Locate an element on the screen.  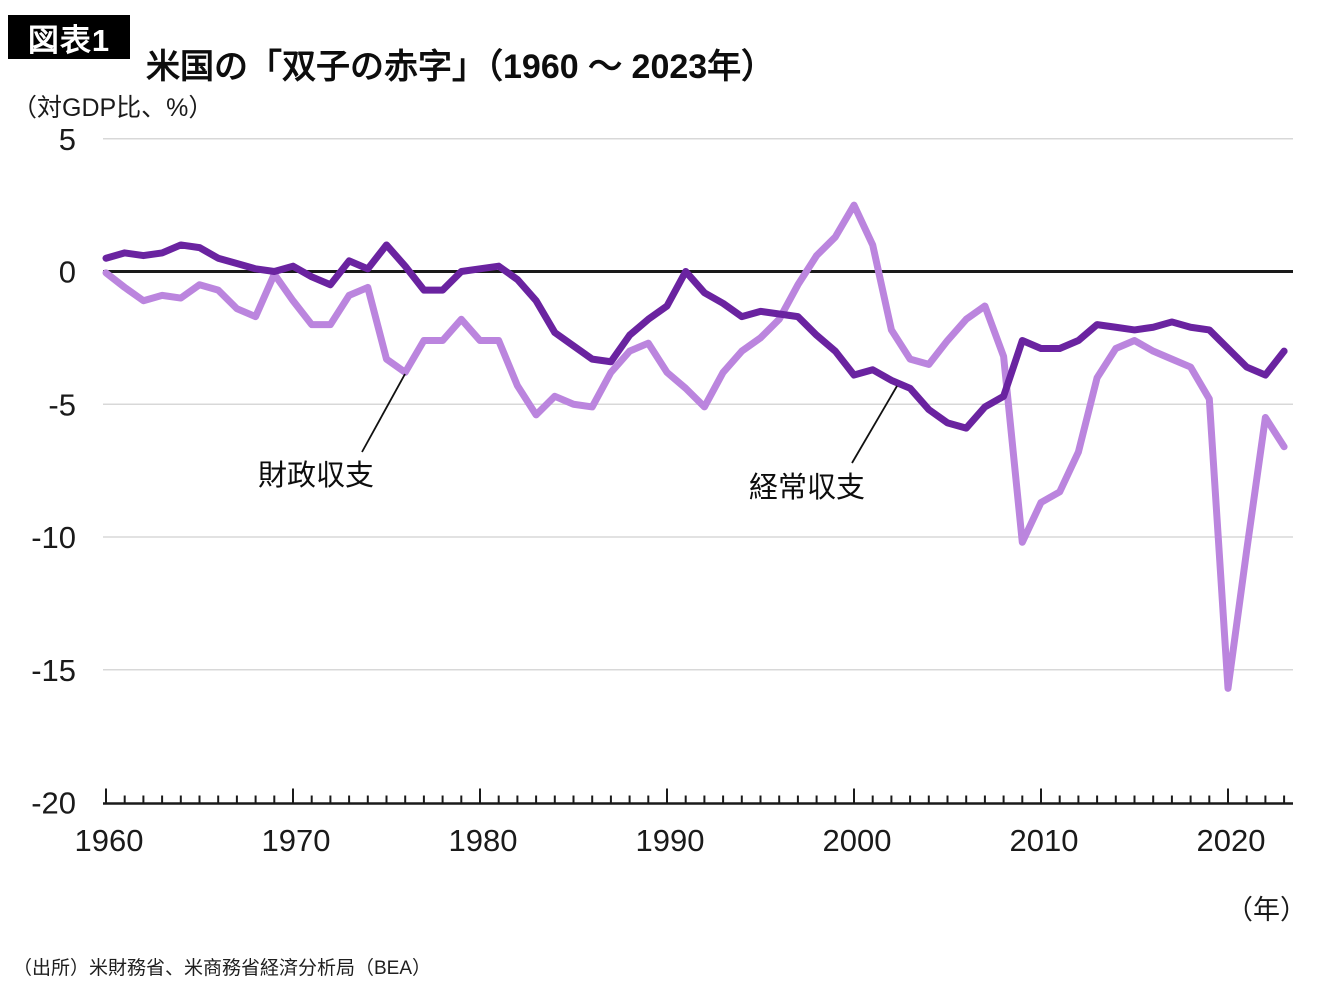
x-tick-label: 2010 is located at coordinates (1044, 840).